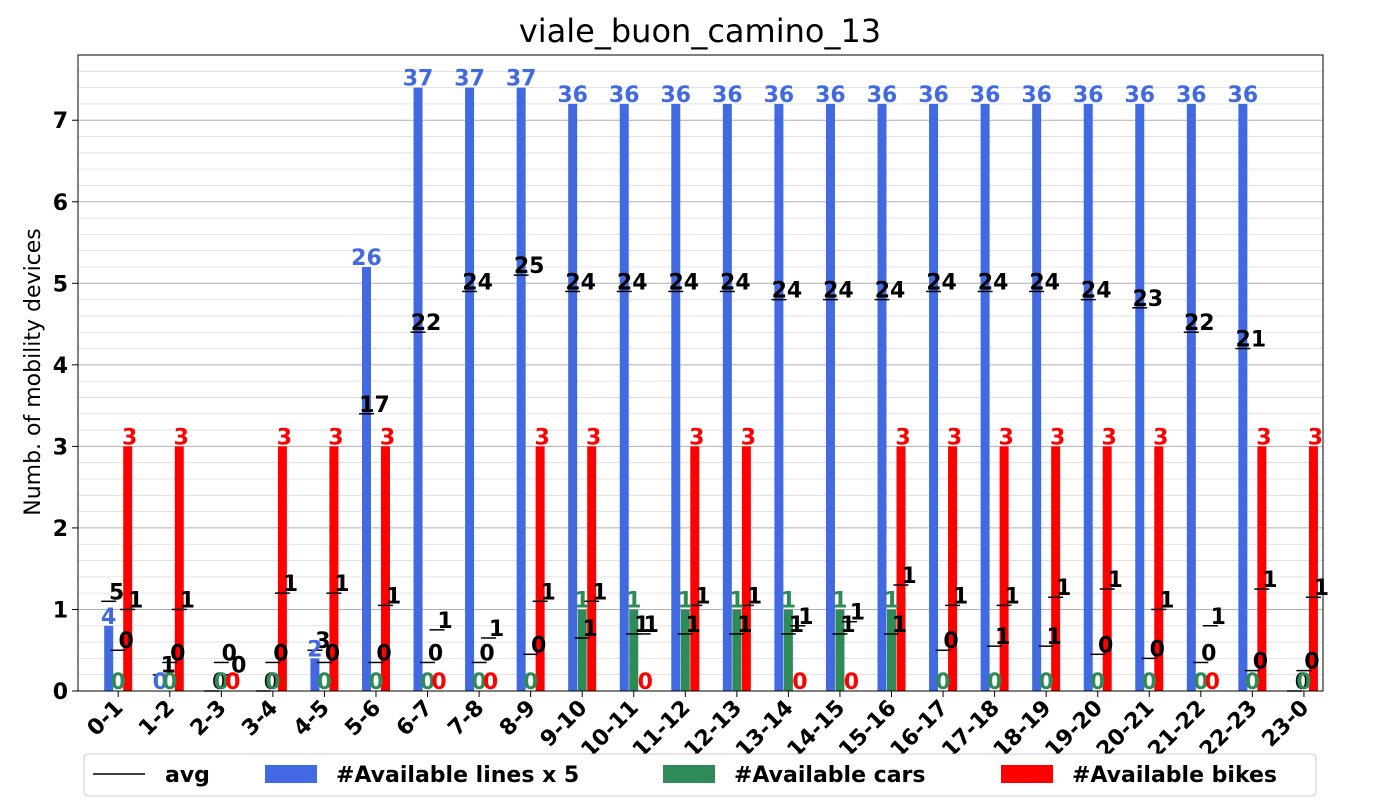 This screenshot has height=800, width=1400. Describe the element at coordinates (157, 719) in the screenshot. I see `x-tick-label: 1-2` at that location.